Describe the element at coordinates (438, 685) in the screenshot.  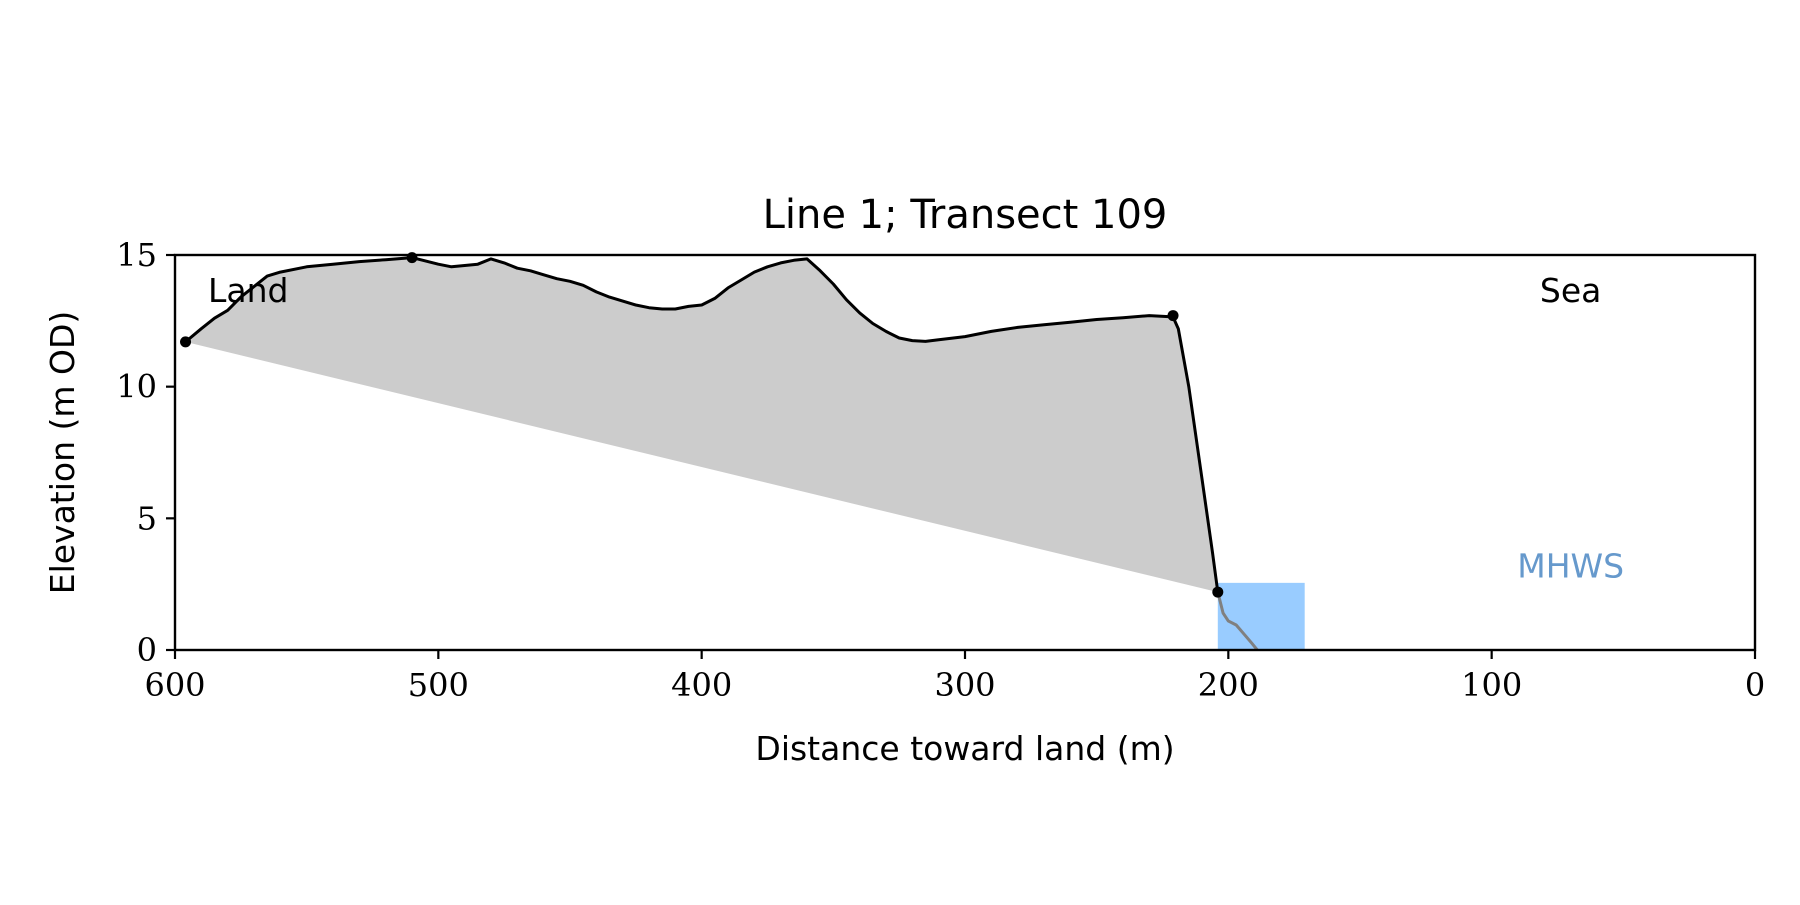
I see `x-tick-label-500: 500` at that location.